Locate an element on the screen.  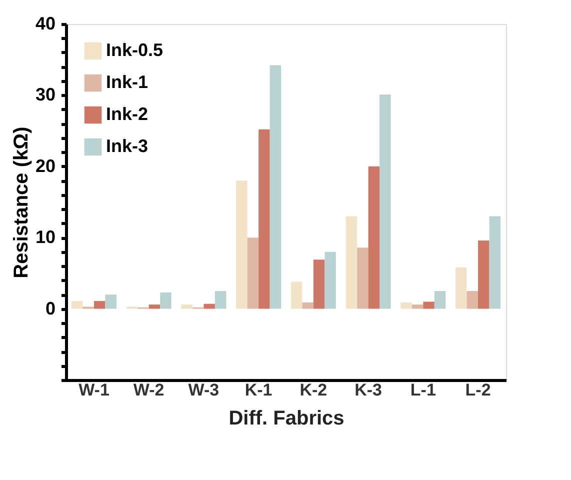
legend-label: Ink-1 is located at coordinates (127, 82).